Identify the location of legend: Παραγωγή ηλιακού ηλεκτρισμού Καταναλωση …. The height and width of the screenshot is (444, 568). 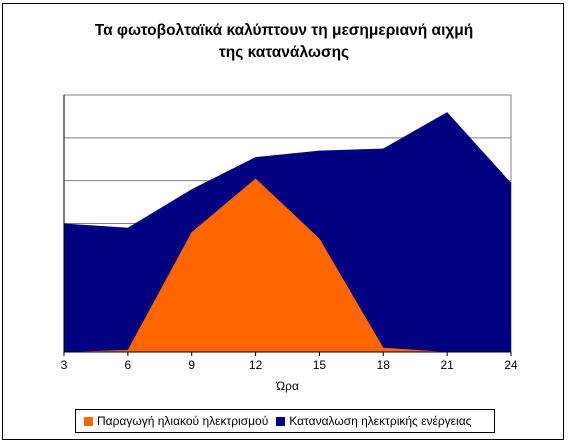
(285, 421).